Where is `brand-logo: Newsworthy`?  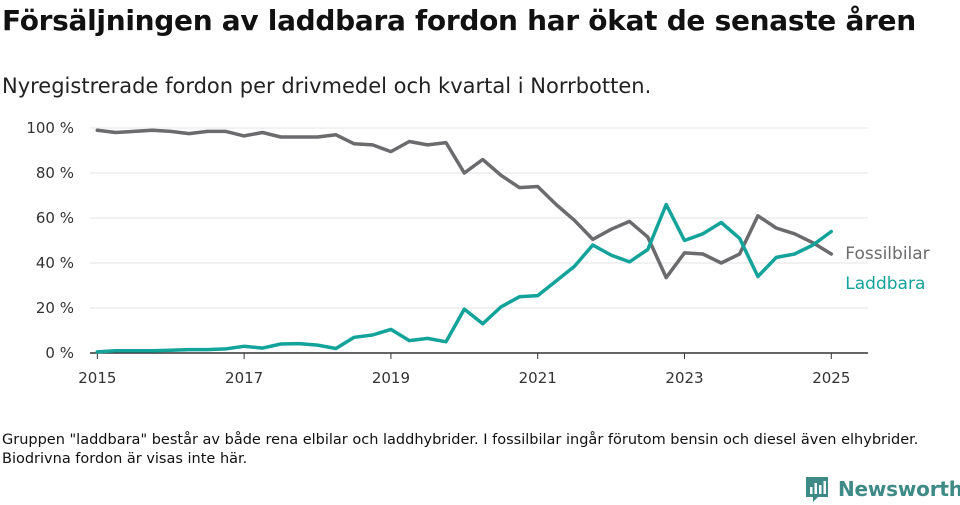 brand-logo: Newsworthy is located at coordinates (882, 489).